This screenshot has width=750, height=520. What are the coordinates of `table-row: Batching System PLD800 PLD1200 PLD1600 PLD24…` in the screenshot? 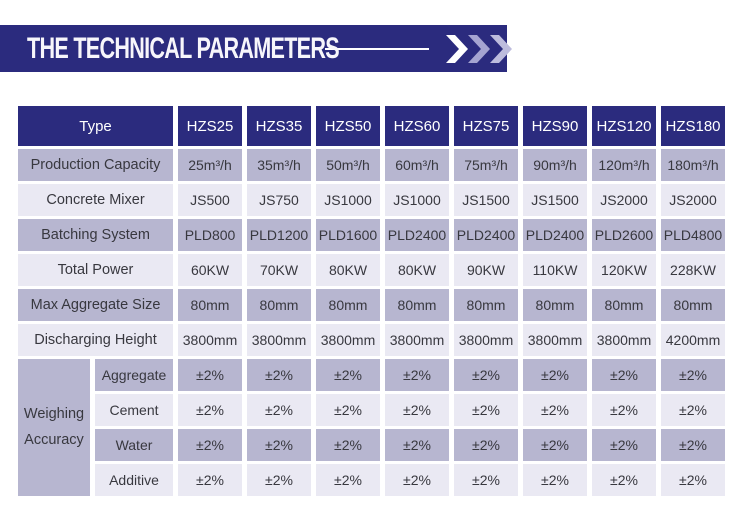 It's located at (371, 235).